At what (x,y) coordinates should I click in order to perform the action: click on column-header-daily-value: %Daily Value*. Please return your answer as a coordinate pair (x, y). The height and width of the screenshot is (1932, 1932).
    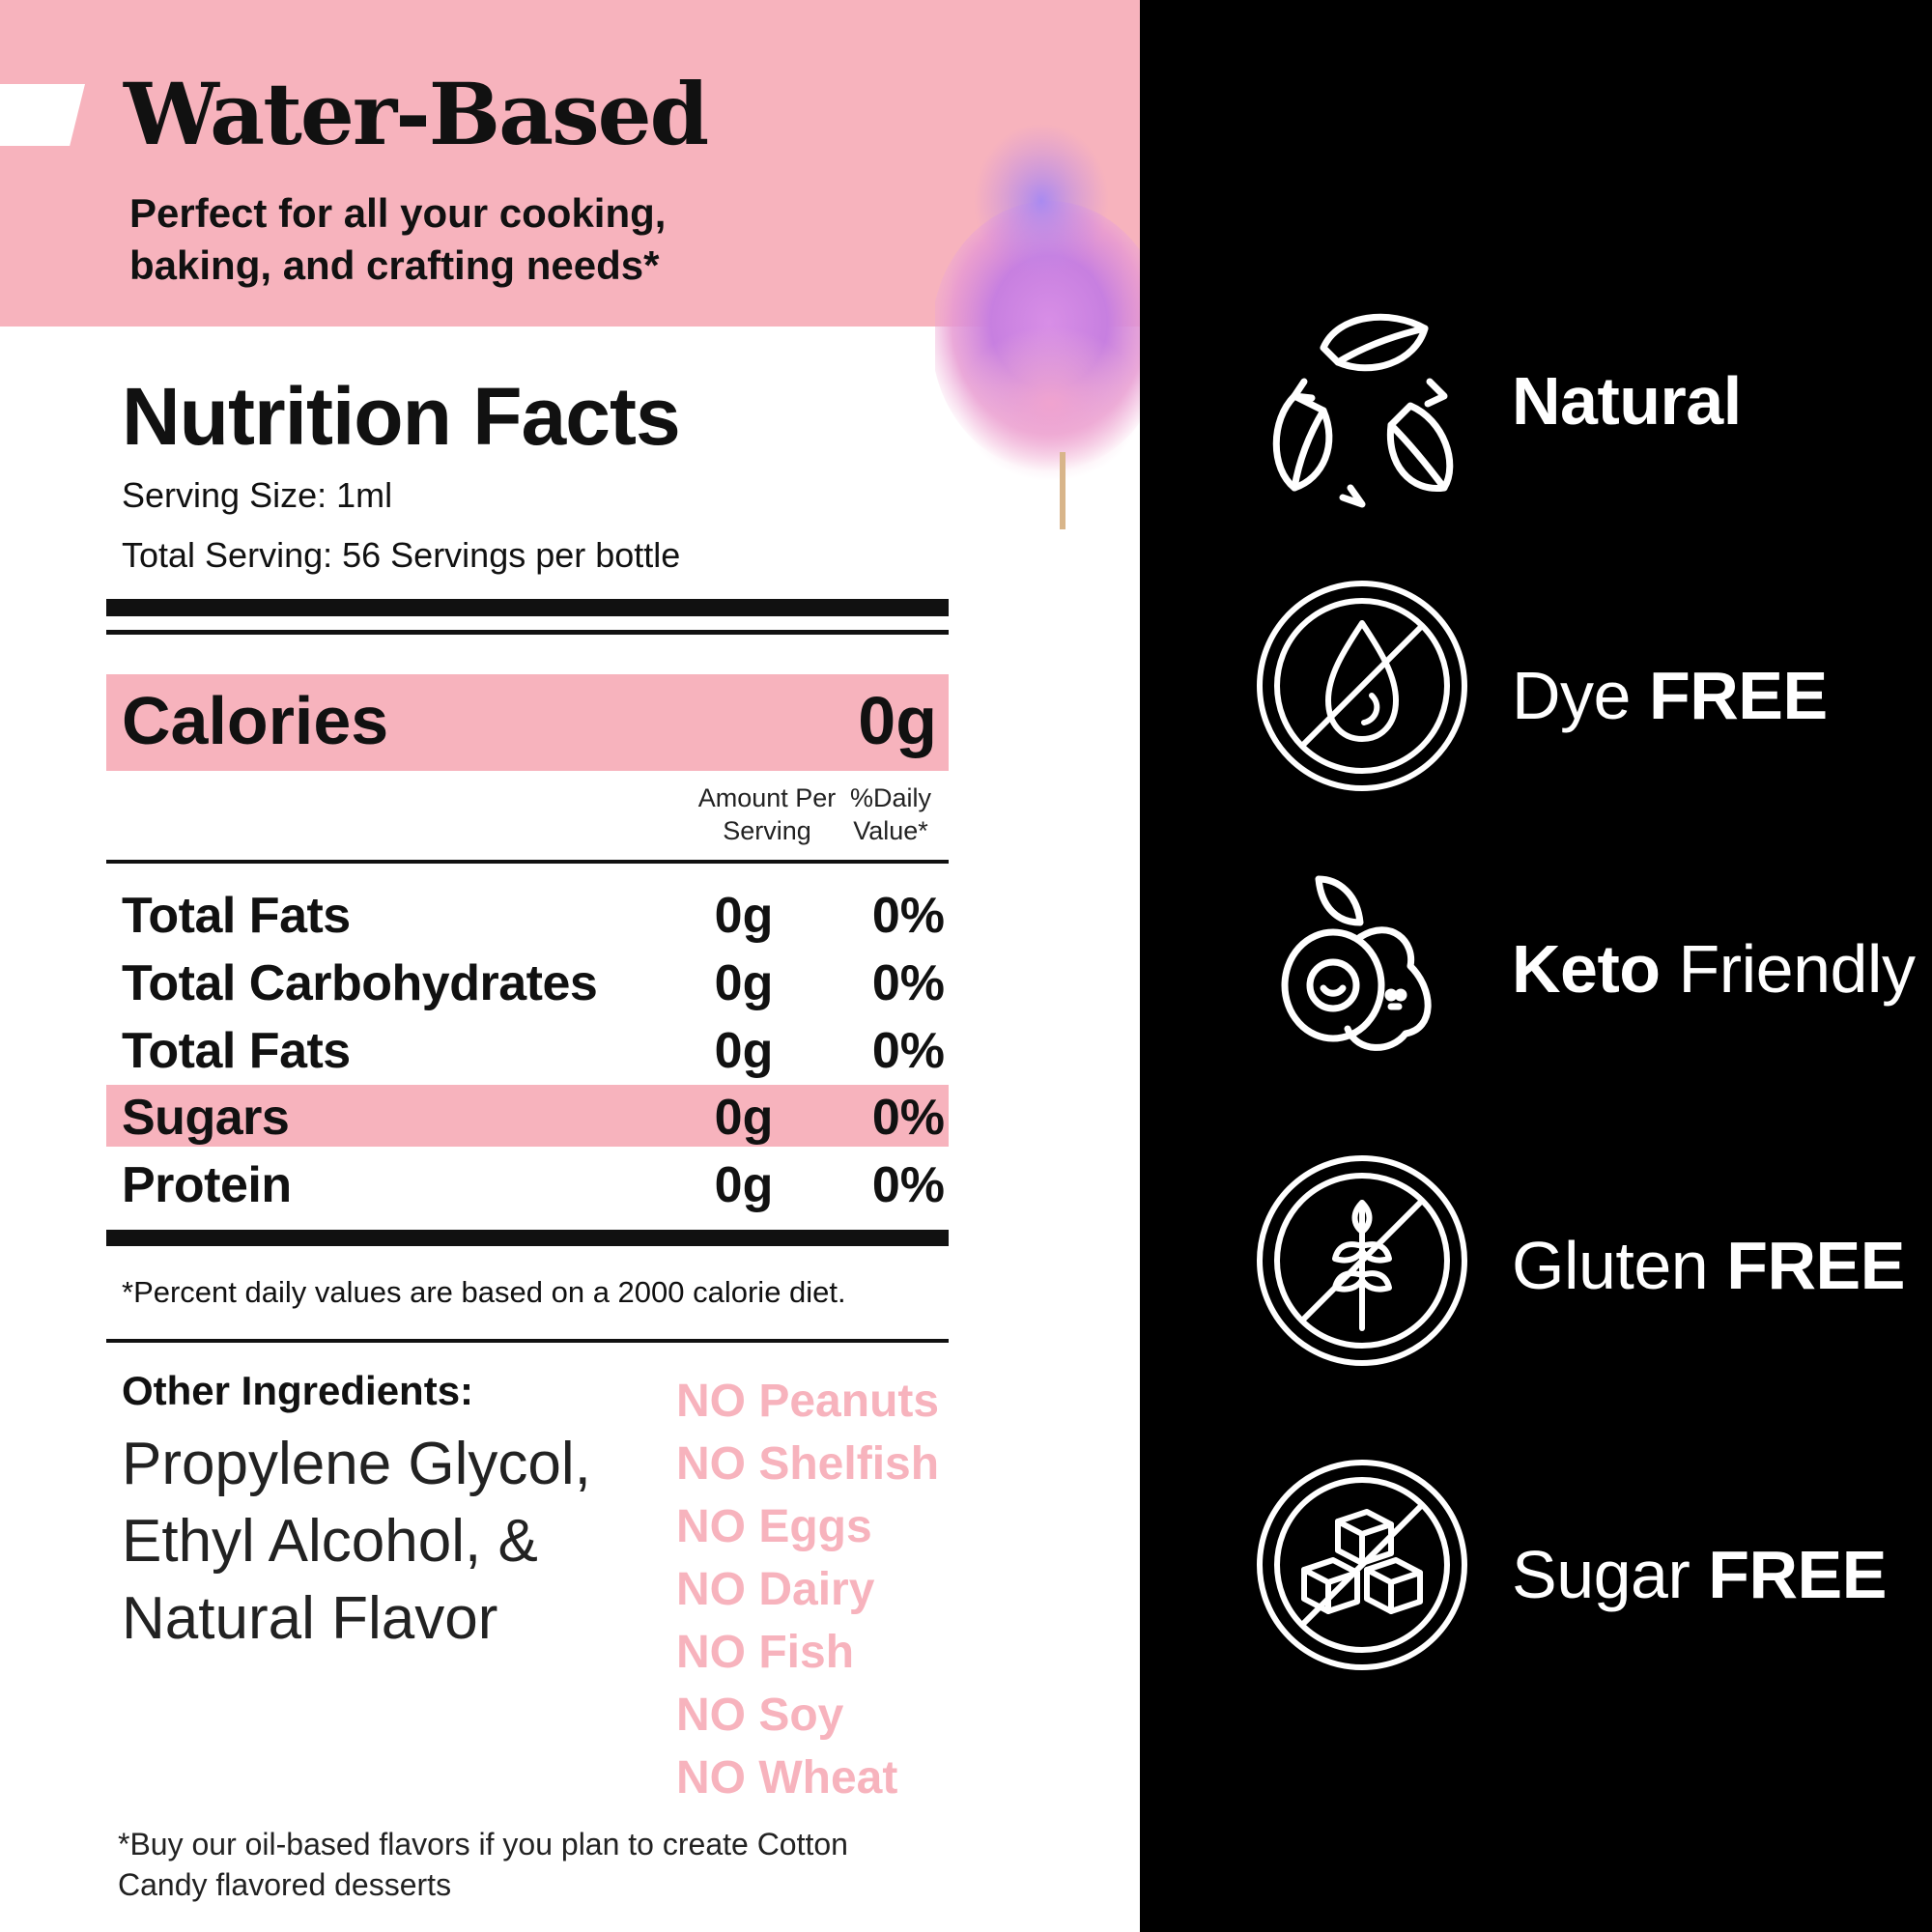
    Looking at the image, I should click on (890, 814).